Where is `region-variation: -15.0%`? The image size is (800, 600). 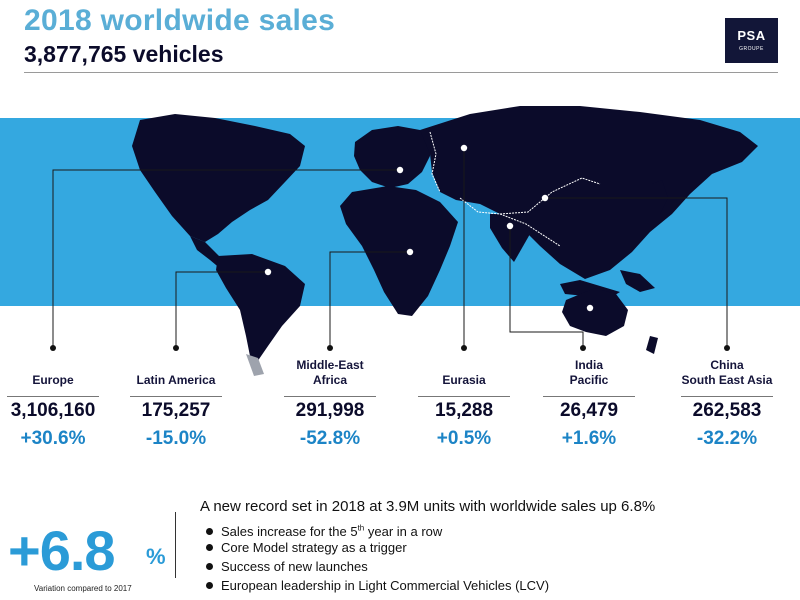
region-variation: -15.0% is located at coordinates (176, 438).